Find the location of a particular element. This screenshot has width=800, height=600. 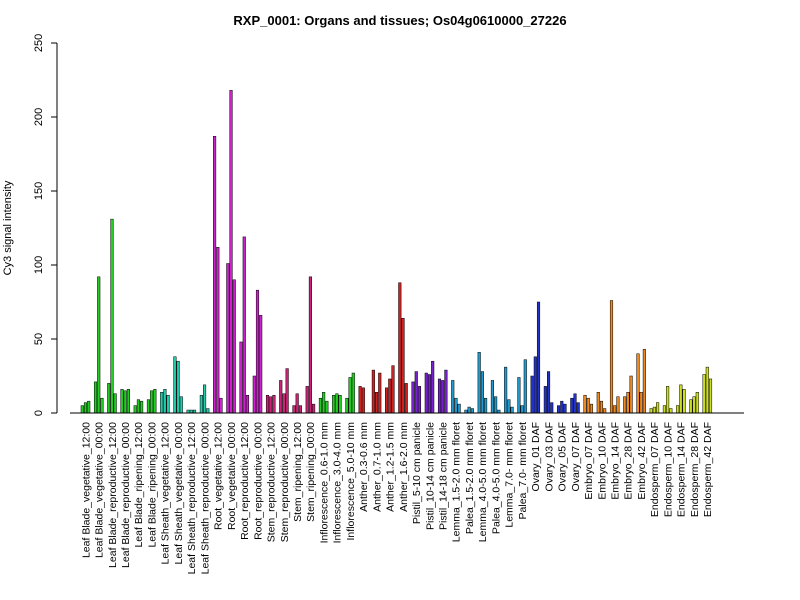

x-tick-label: Leaf Blade_reproductive_00:00 is located at coordinates (126, 495).